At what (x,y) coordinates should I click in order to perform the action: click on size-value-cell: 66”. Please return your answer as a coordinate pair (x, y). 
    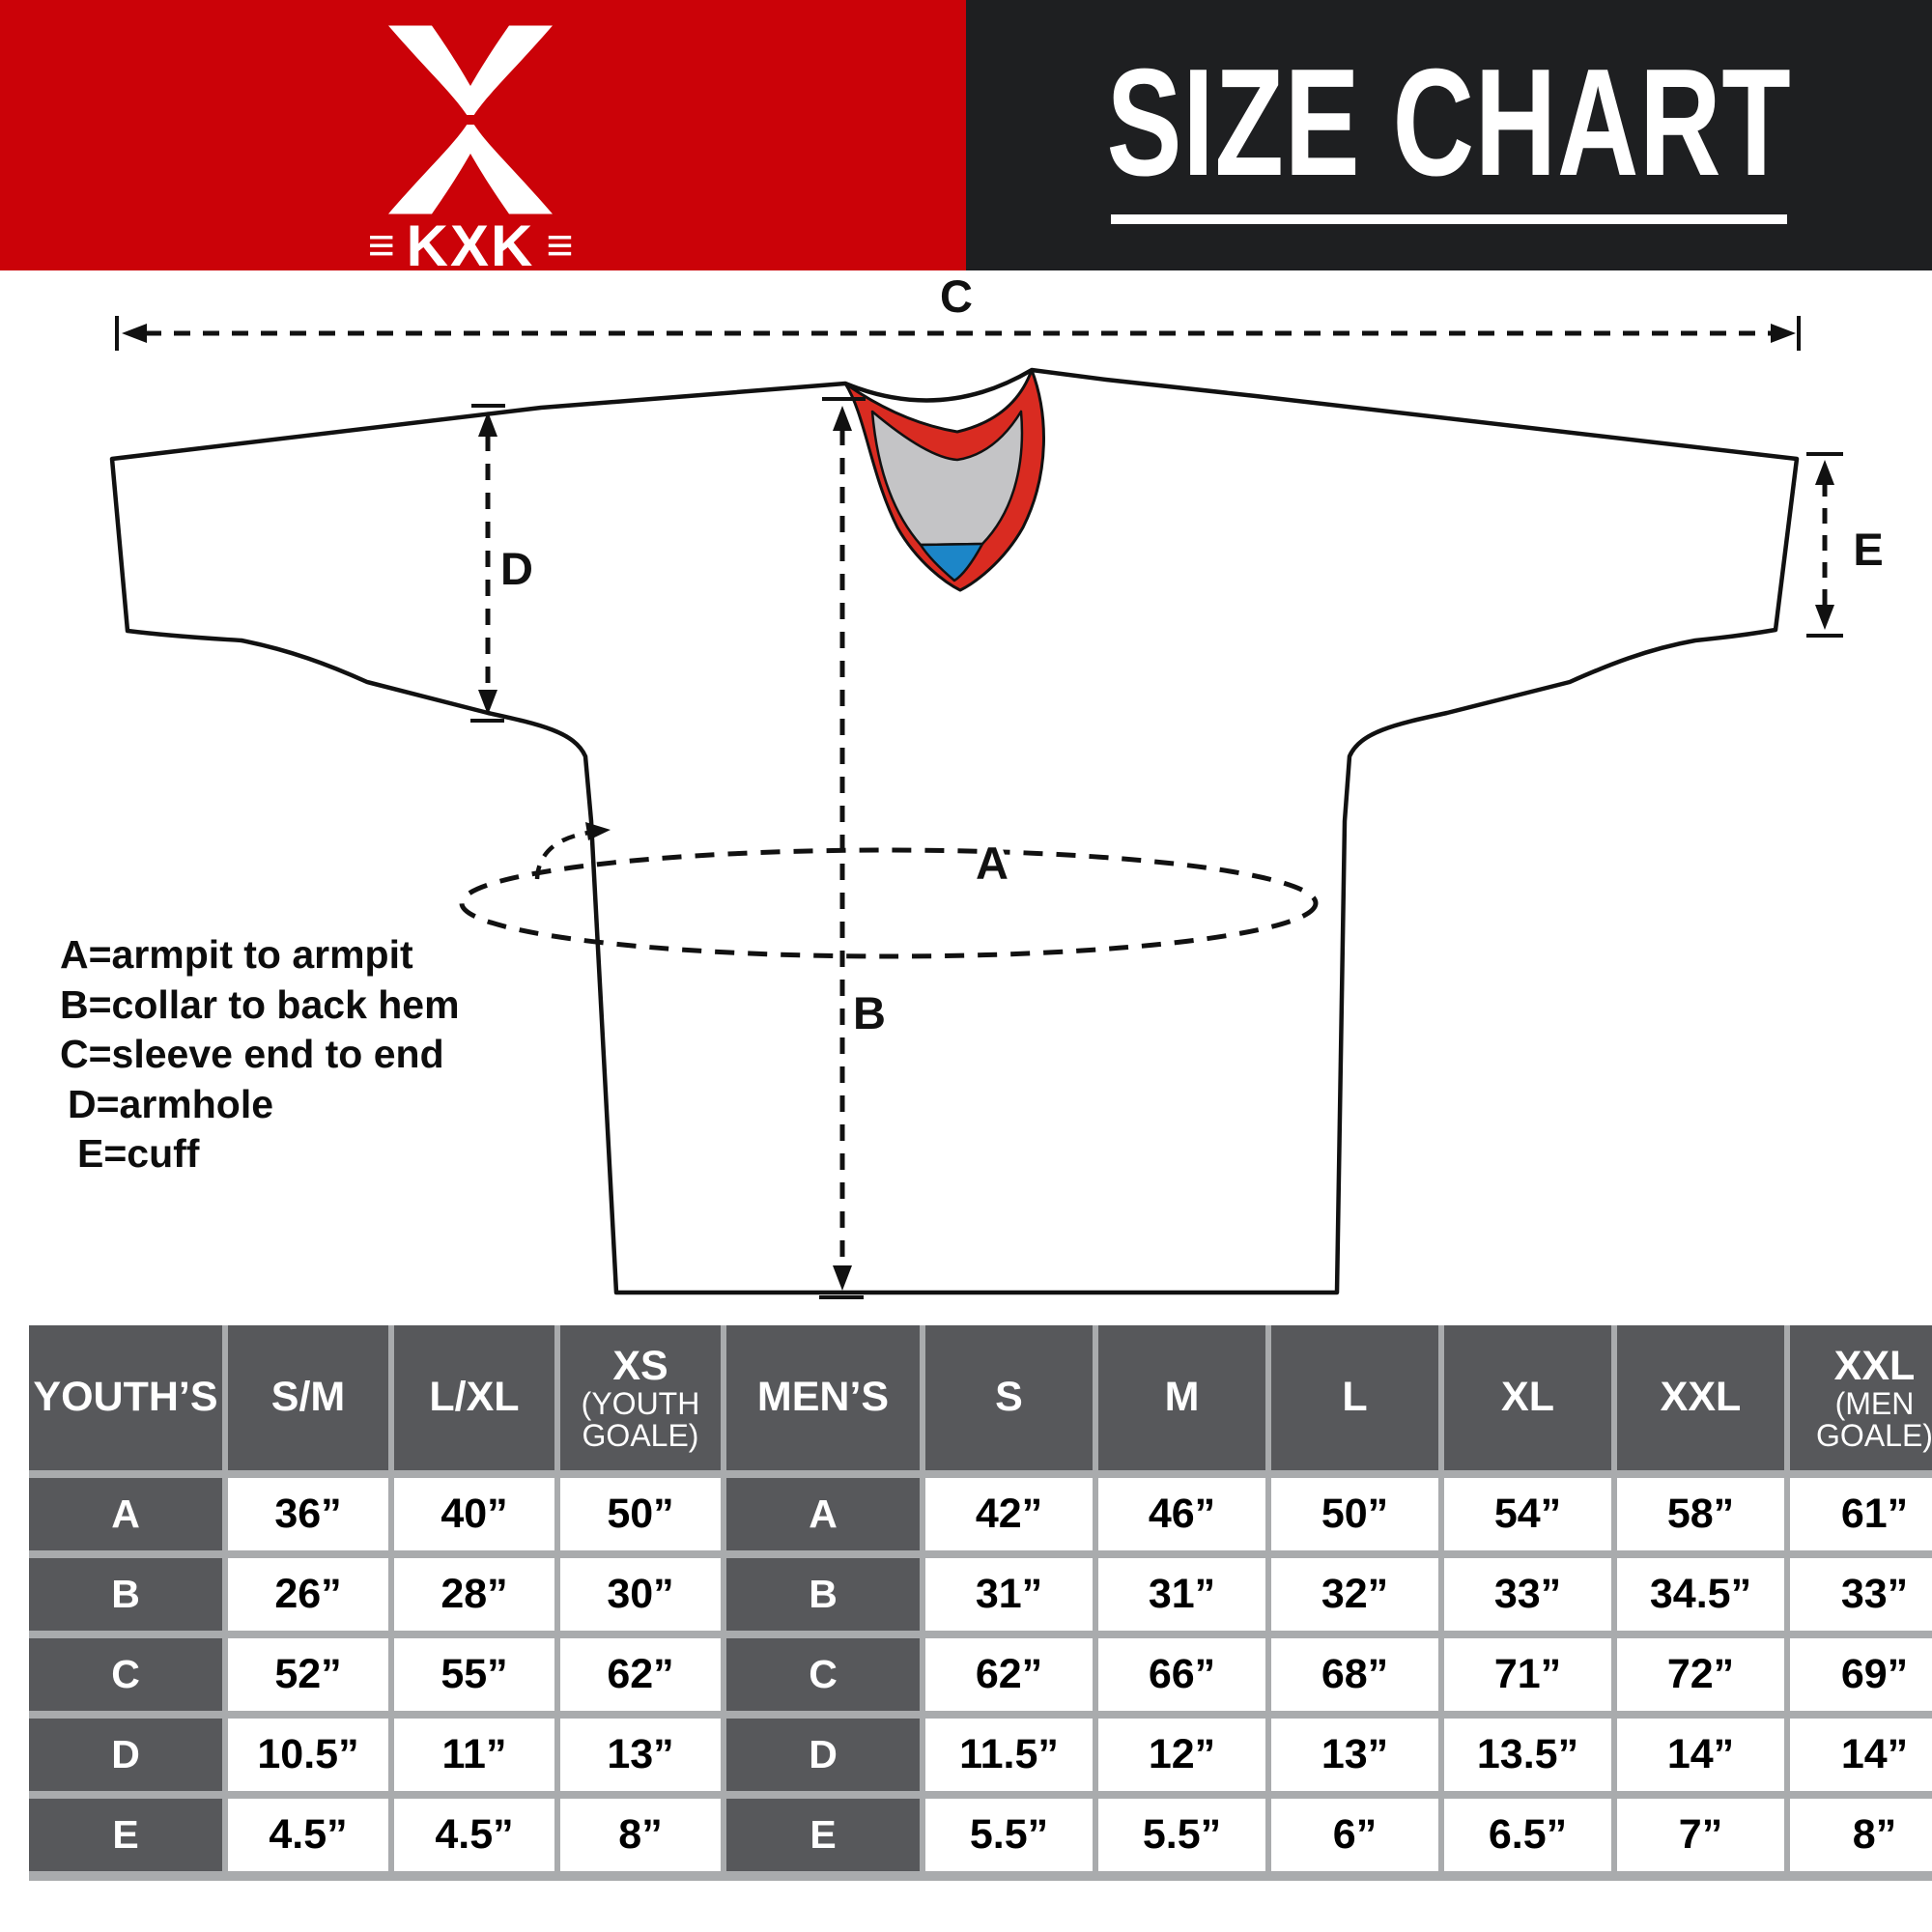
    Looking at the image, I should click on (1181, 1674).